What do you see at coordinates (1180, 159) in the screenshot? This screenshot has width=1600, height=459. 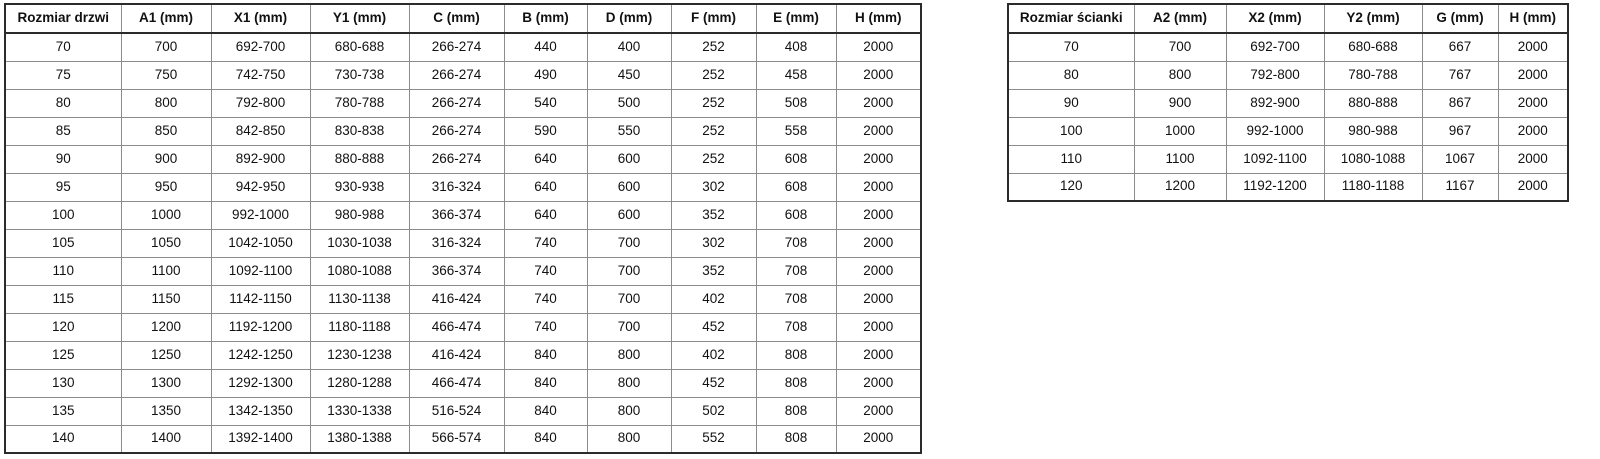 I see `table-cell: 1100` at bounding box center [1180, 159].